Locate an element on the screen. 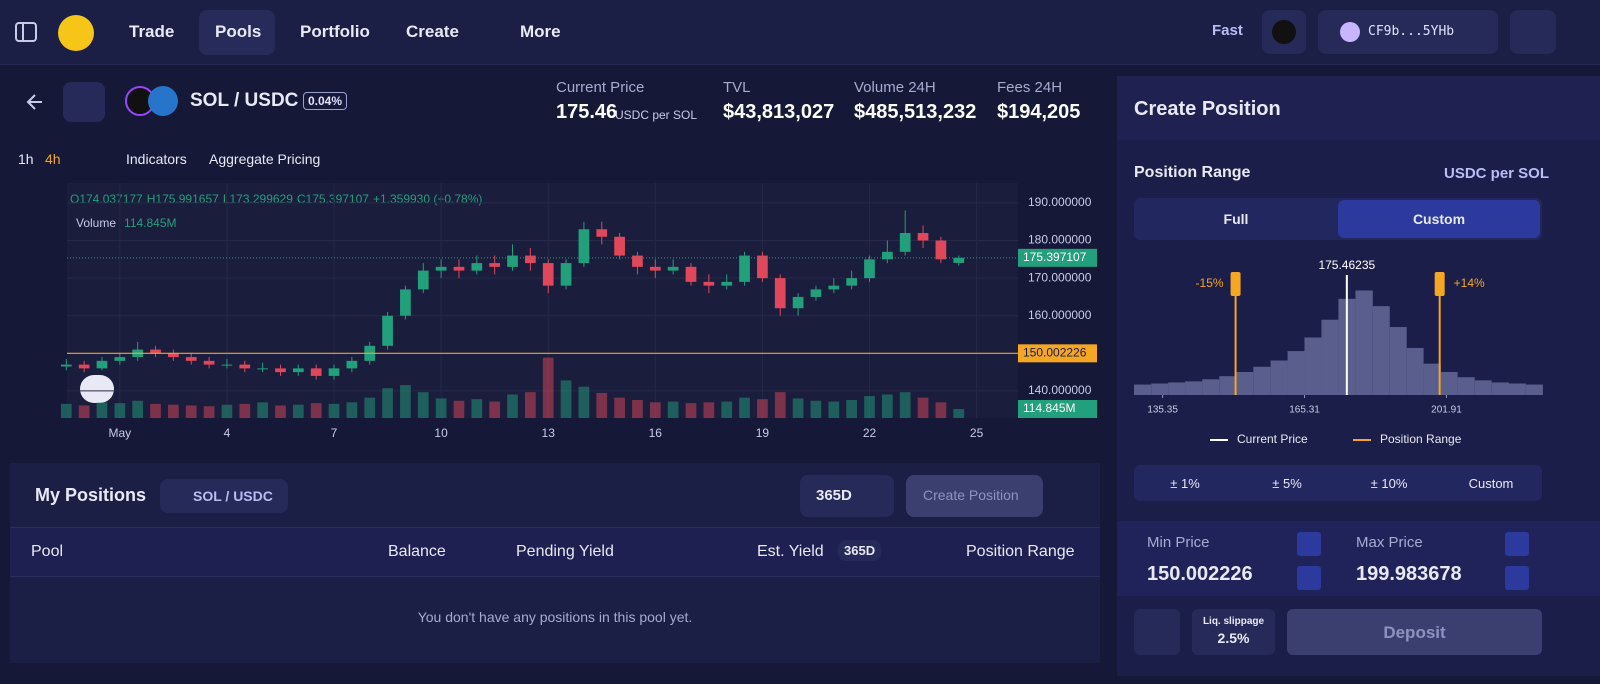  tv-logo is located at coordinates (97, 389).